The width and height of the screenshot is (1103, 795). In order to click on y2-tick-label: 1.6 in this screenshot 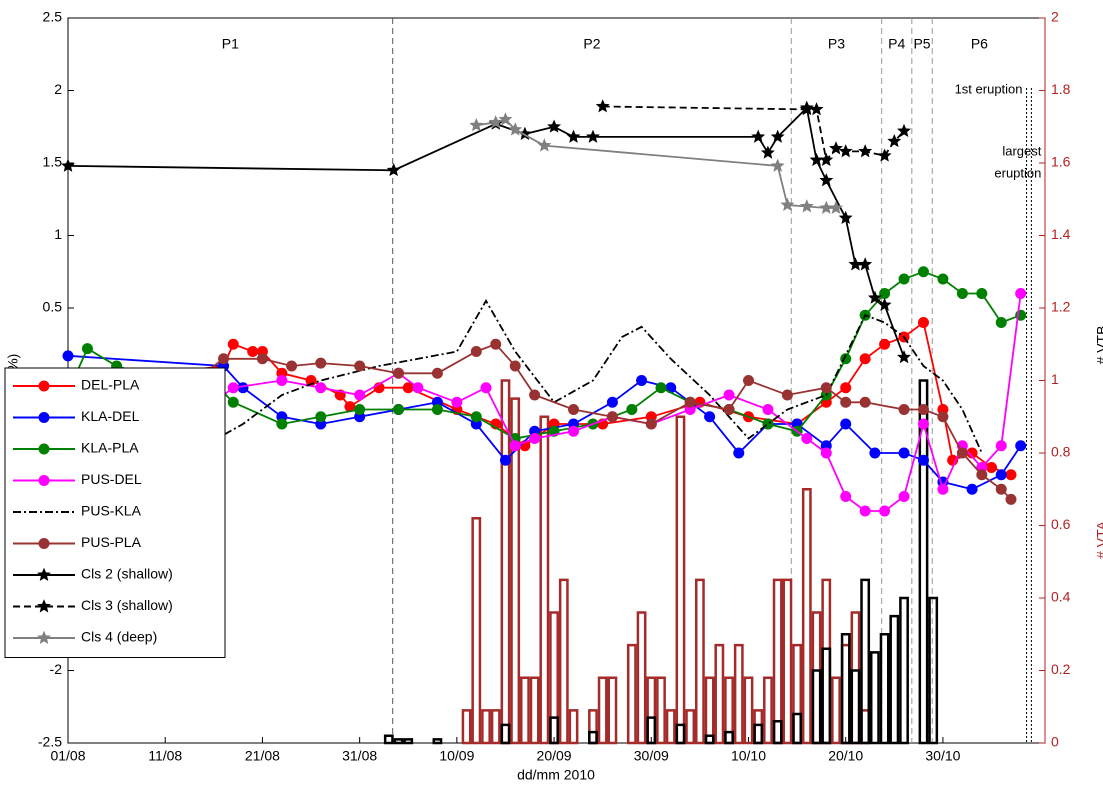, I will do `click(1061, 162)`.